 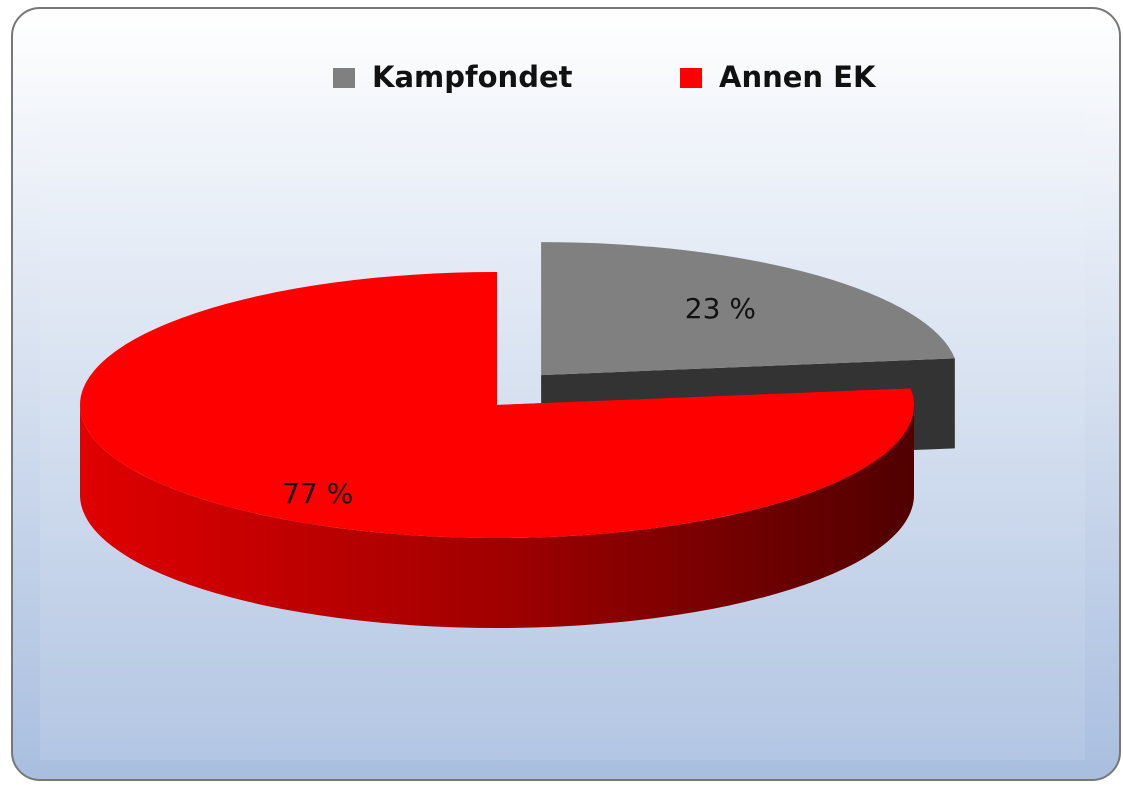 What do you see at coordinates (519, 401) in the screenshot?
I see `labels: 23 % 77 %` at bounding box center [519, 401].